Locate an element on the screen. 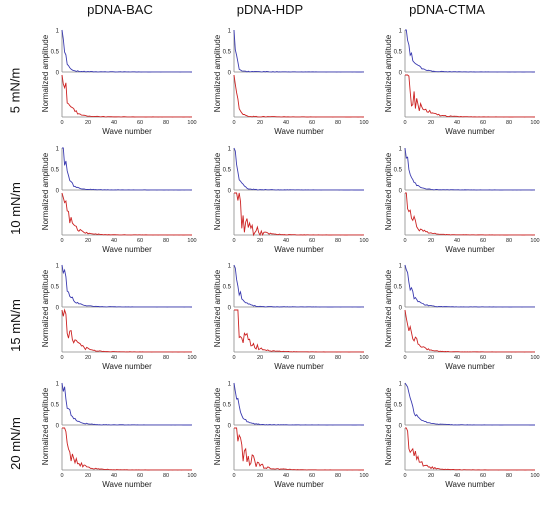 The image size is (550, 515). panel-r2-c3-xtick-2: 40 is located at coordinates (457, 241).